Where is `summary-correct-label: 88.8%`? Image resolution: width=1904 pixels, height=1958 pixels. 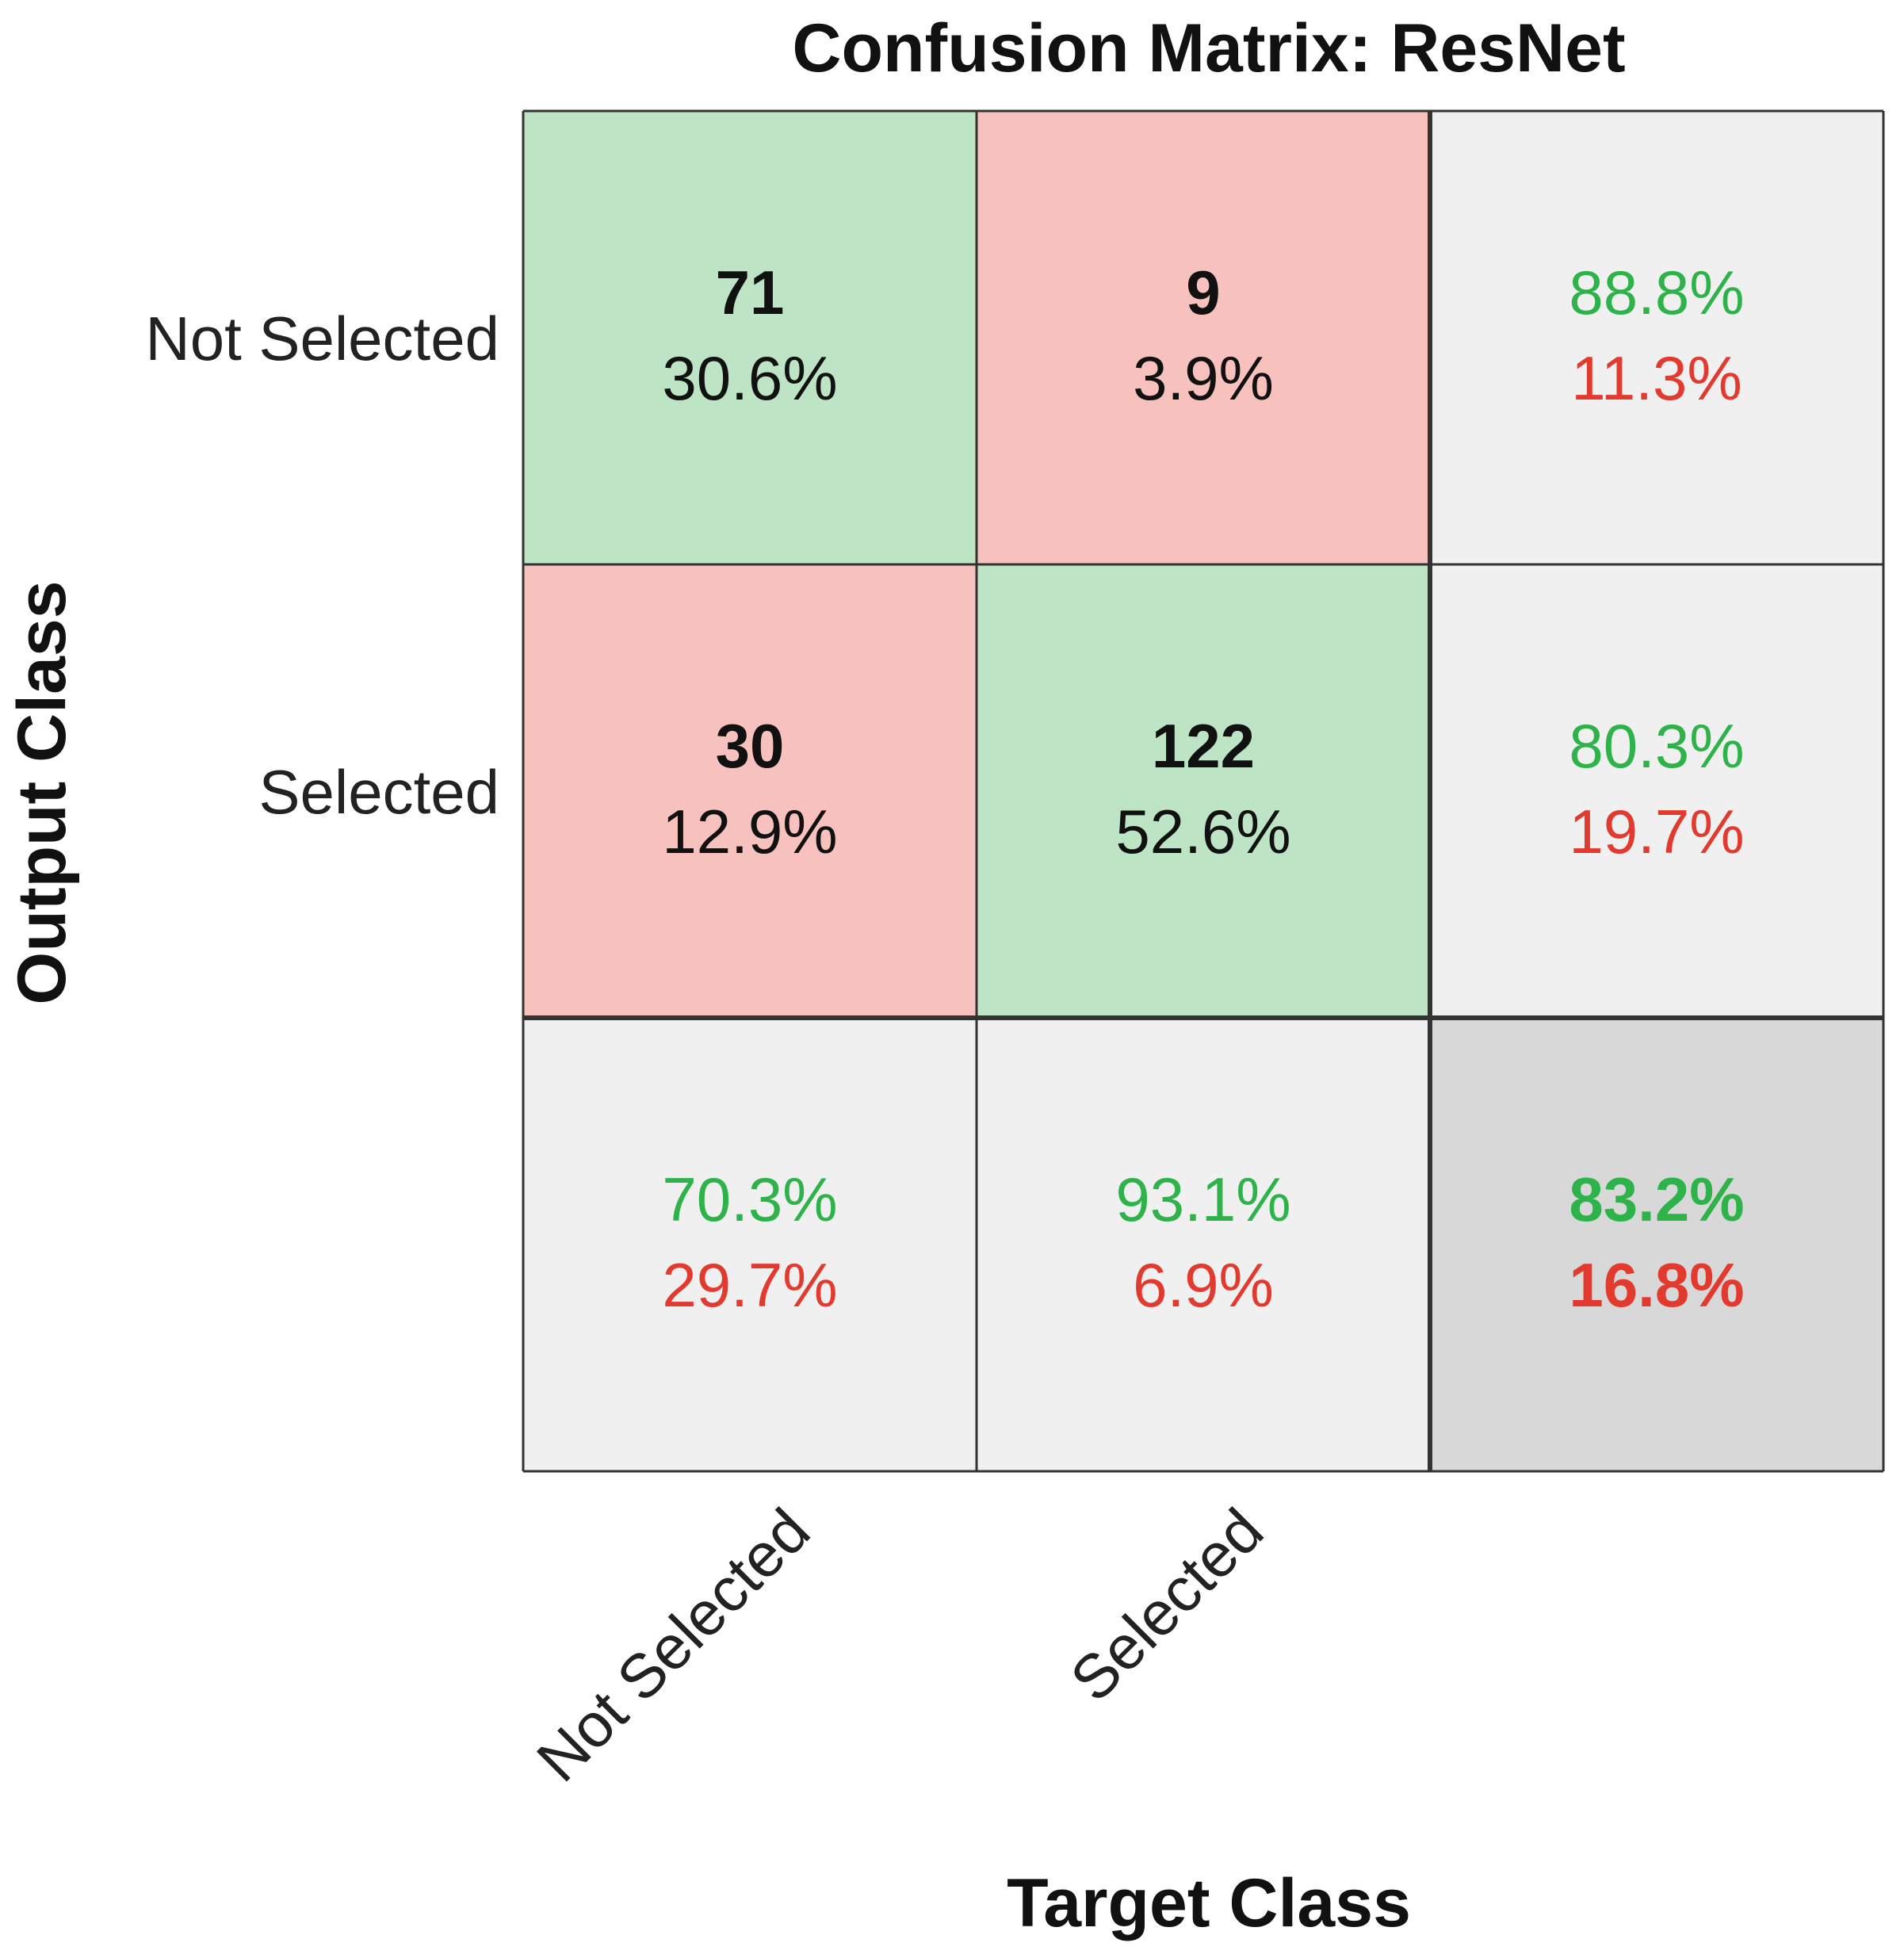
summary-correct-label: 88.8% is located at coordinates (1656, 292).